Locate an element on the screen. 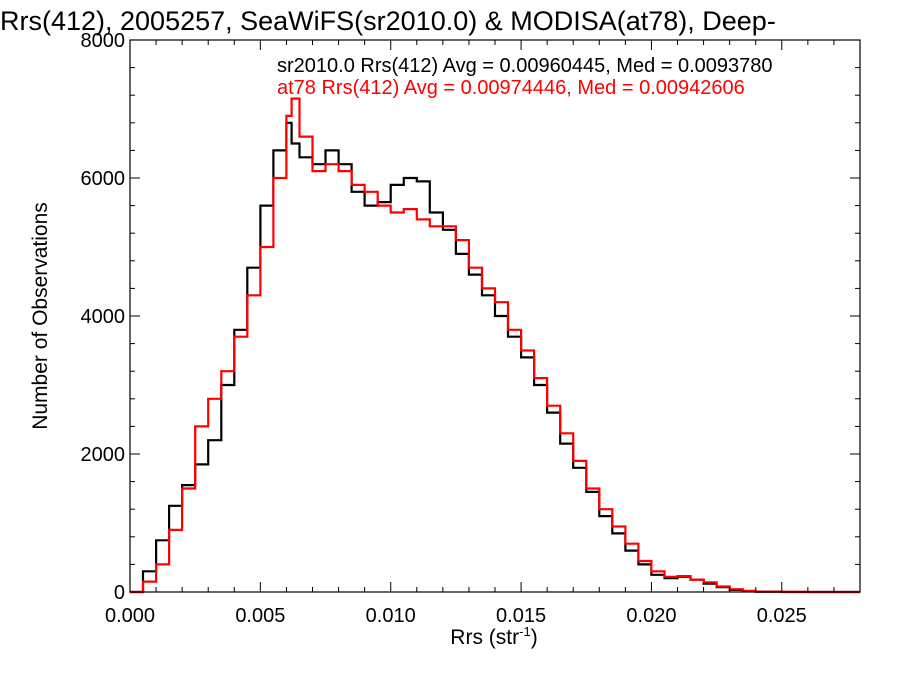  x-axis-label-tail: ) is located at coordinates (534, 637).